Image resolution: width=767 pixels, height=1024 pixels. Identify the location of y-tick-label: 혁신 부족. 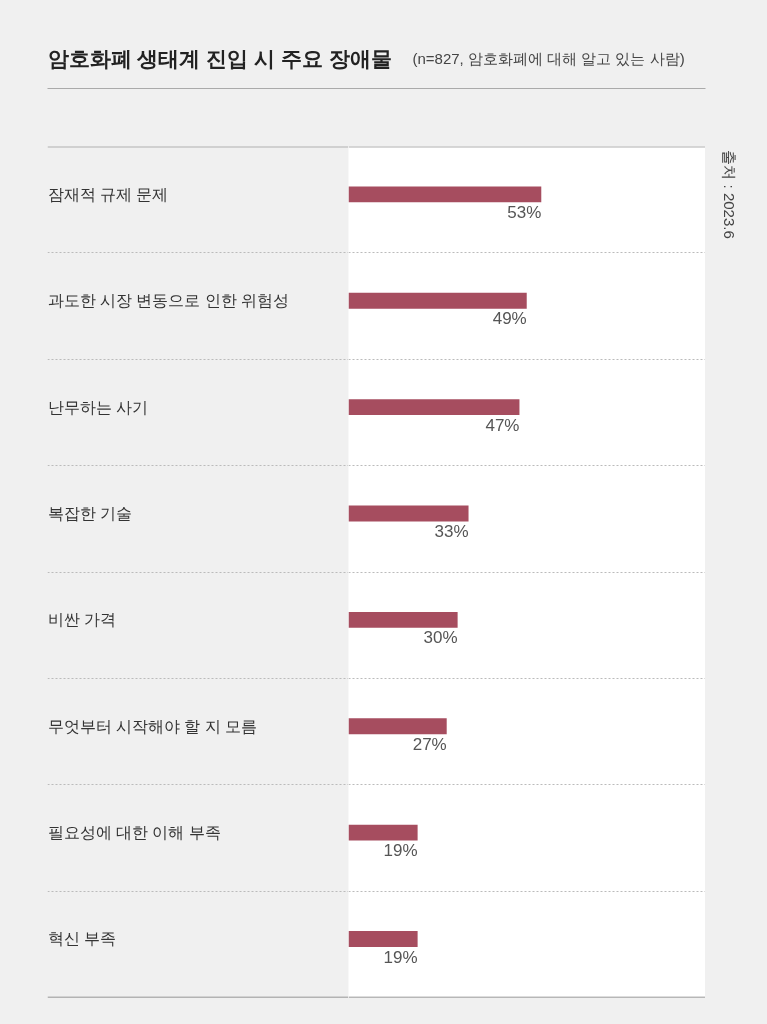
(81, 939).